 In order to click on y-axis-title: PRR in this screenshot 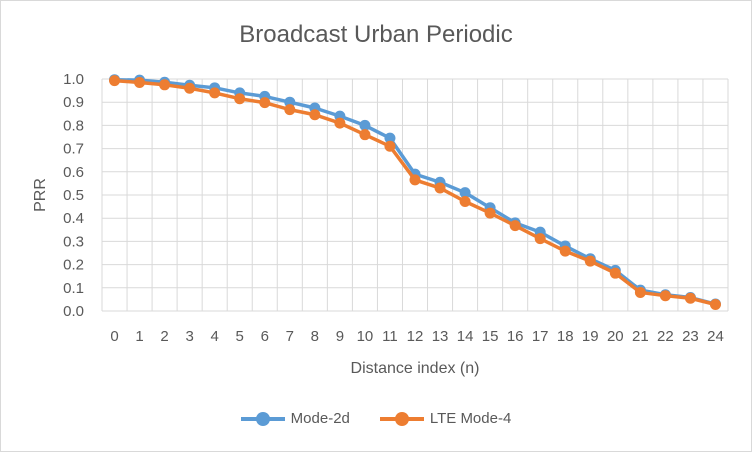, I will do `click(40, 195)`.